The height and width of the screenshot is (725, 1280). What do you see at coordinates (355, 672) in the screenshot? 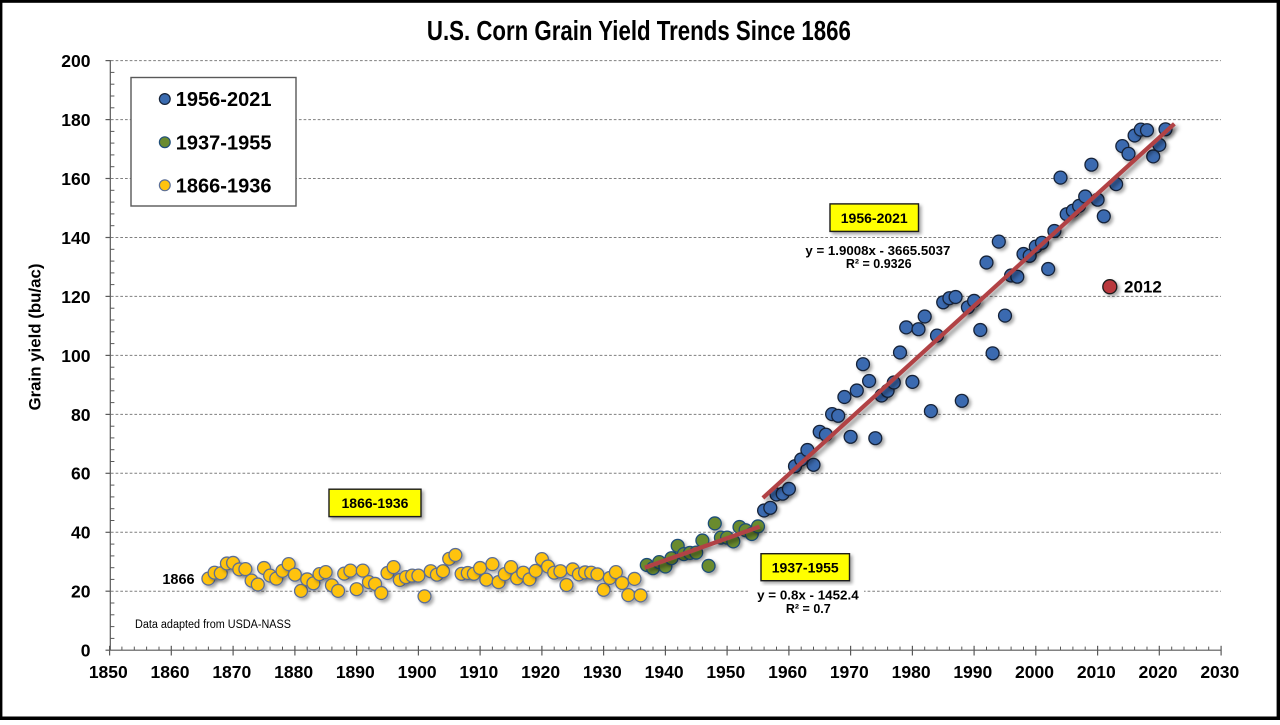
I see `svg-text: 1890` at bounding box center [355, 672].